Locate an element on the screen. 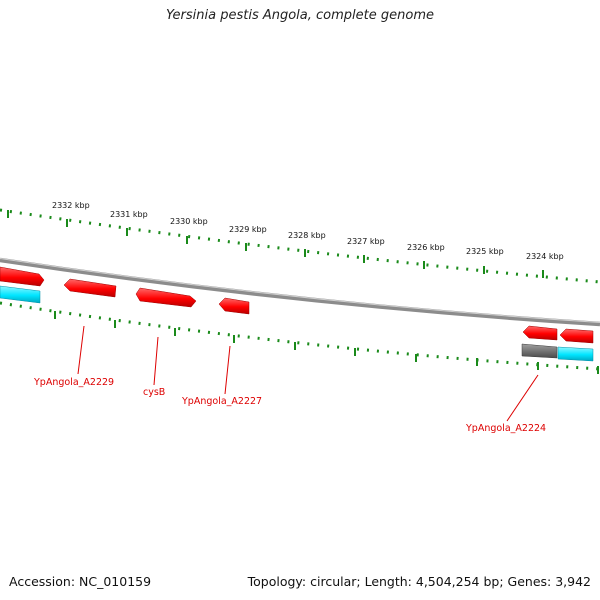 Image resolution: width=600 pixels, height=600 pixels. genome-backbone is located at coordinates (300, 292).